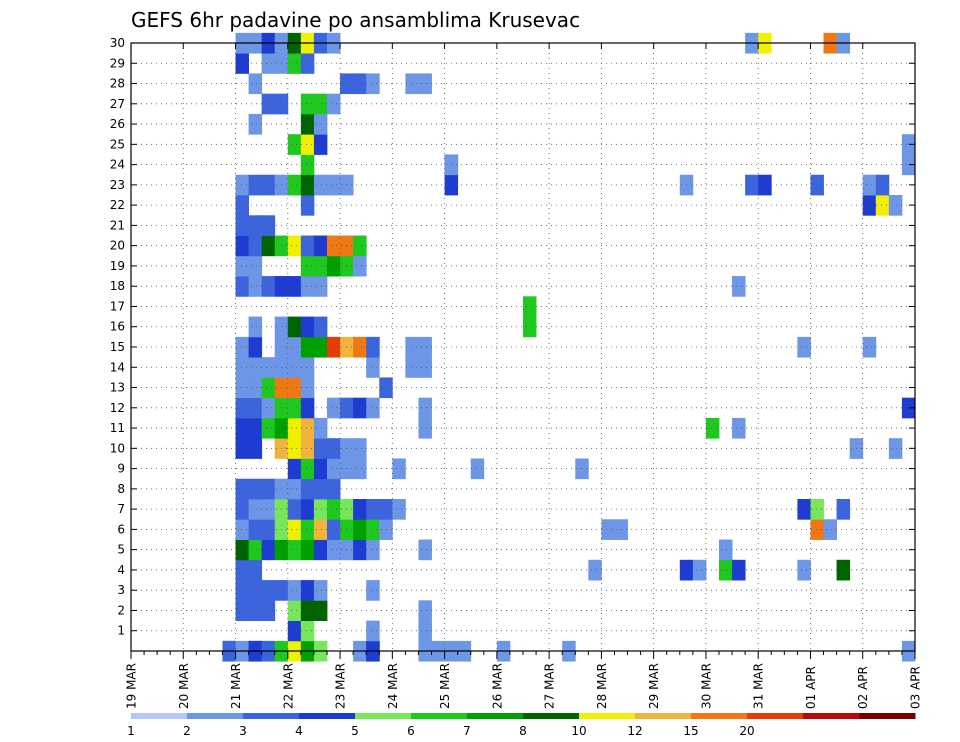  I want to click on y-tick-label: 26, so click(117, 124).